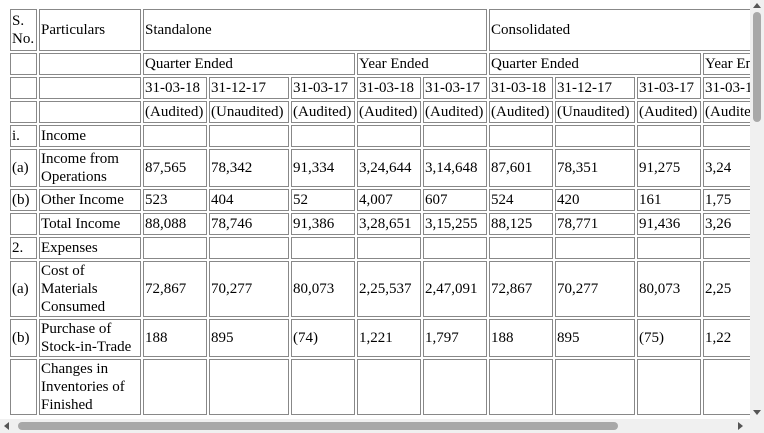 The height and width of the screenshot is (433, 764). What do you see at coordinates (757, 5) in the screenshot?
I see `scroll-up-arrow` at bounding box center [757, 5].